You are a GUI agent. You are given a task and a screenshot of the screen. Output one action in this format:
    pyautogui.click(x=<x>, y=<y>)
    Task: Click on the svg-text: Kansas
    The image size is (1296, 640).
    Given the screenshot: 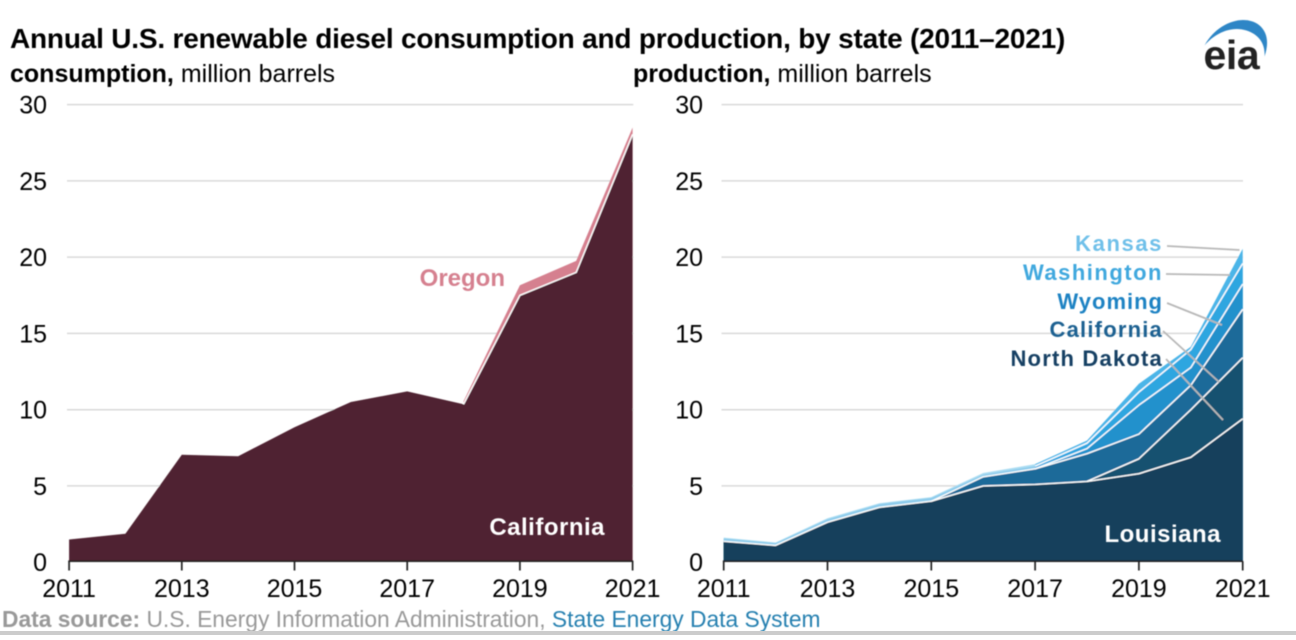 What is the action you would take?
    pyautogui.click(x=1119, y=243)
    